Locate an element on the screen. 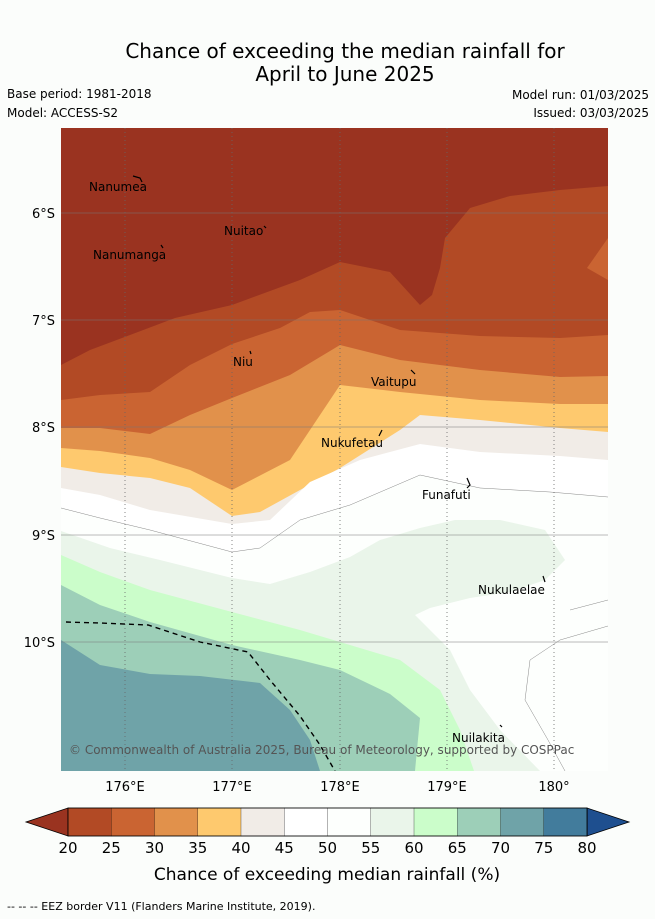 The image size is (655, 919). colorbar-tick-label: 65 is located at coordinates (457, 848).